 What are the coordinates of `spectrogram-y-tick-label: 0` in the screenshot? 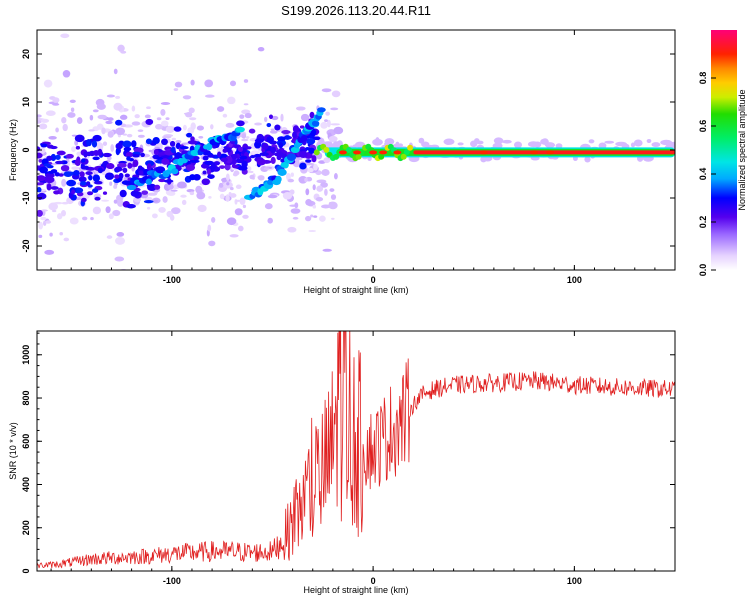 It's located at (26, 149).